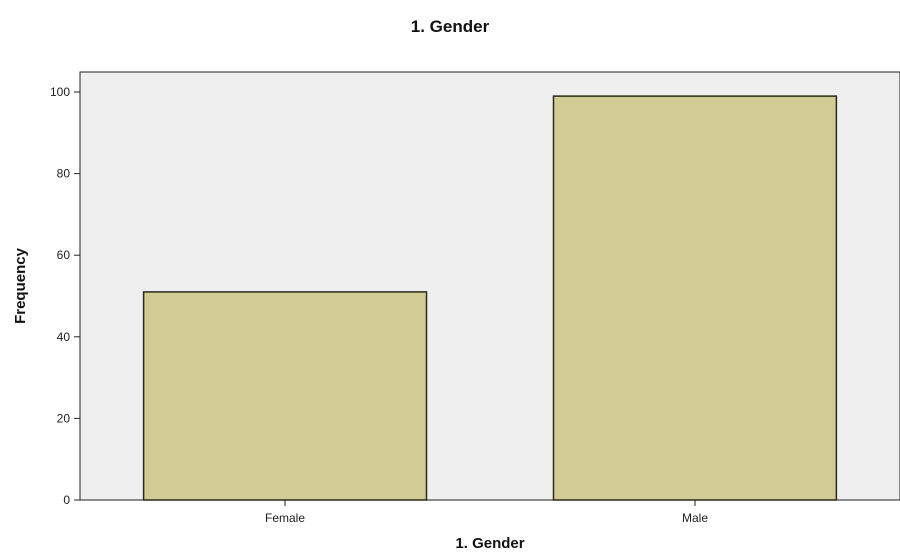 This screenshot has height=554, width=900. I want to click on y-tick-label: 40, so click(64, 337).